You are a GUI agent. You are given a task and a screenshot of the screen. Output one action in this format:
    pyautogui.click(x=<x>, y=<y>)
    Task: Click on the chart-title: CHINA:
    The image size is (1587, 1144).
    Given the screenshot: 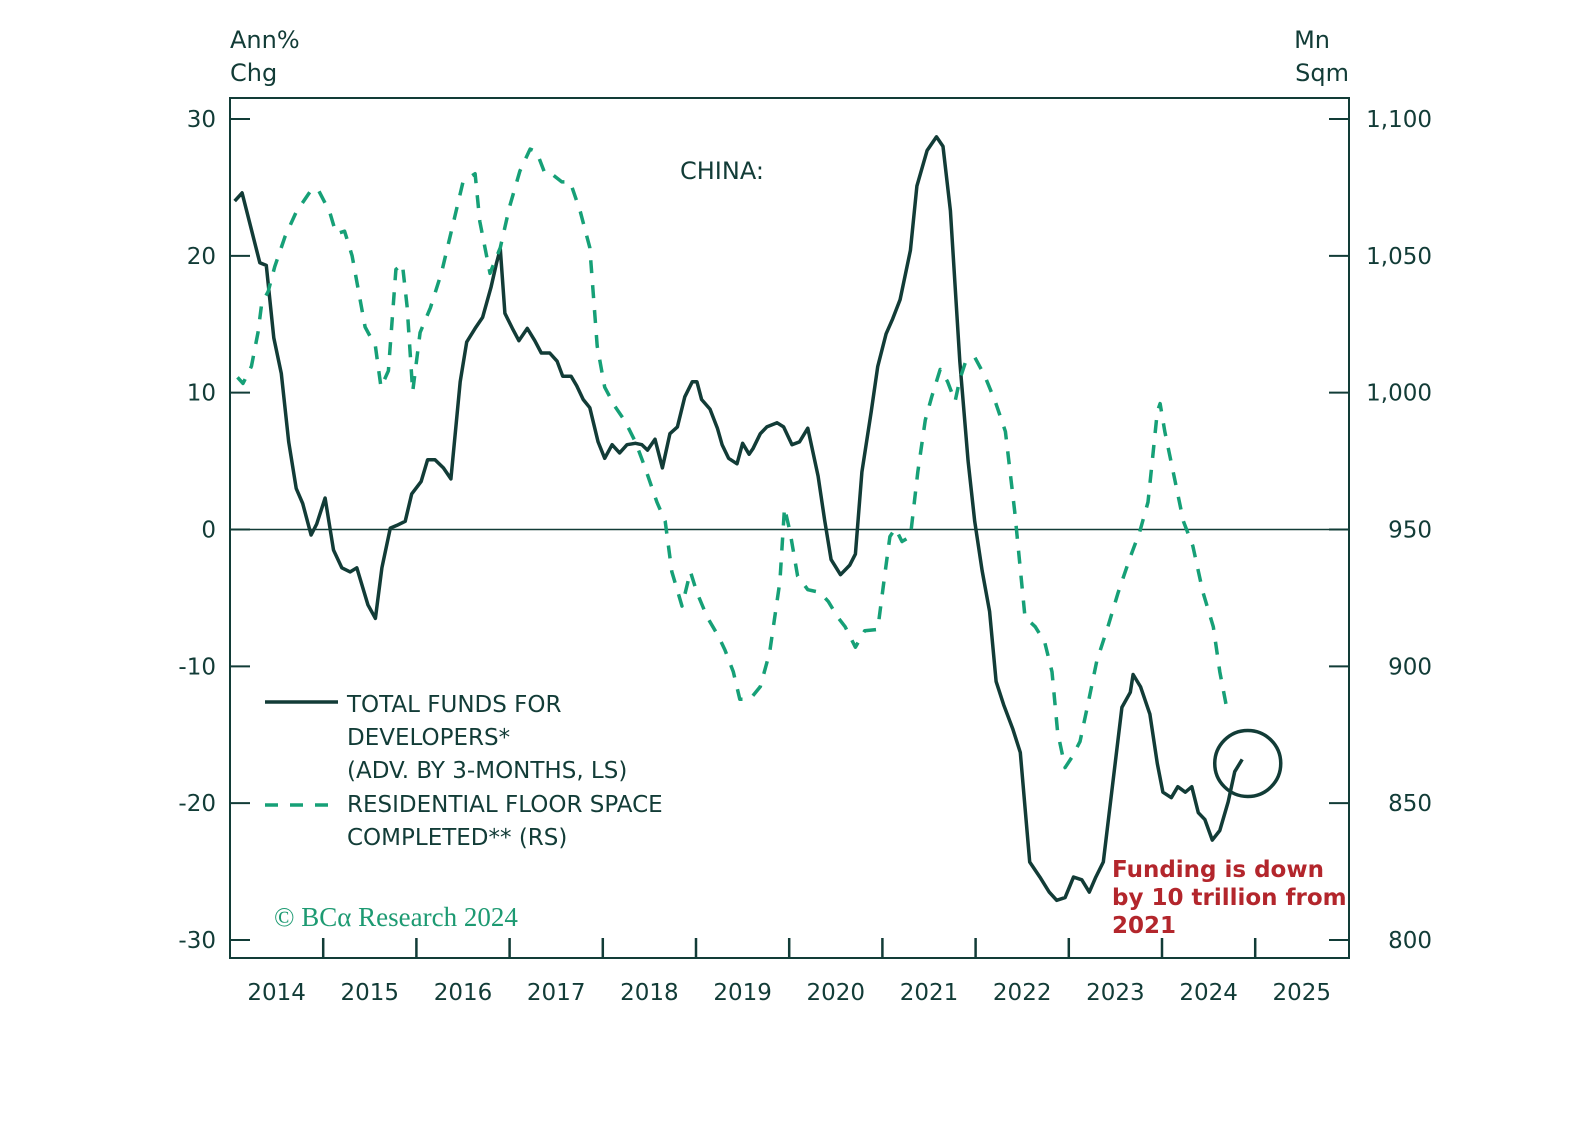 What is the action you would take?
    pyautogui.click(x=722, y=171)
    